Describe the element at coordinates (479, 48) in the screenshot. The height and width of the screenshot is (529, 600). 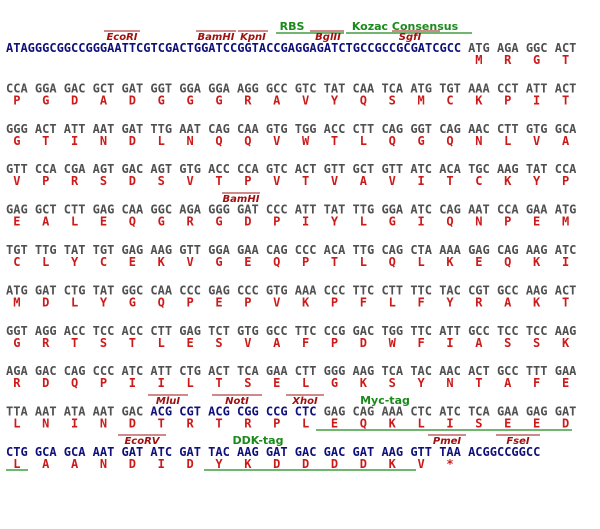
I see `codon: ATG` at that location.